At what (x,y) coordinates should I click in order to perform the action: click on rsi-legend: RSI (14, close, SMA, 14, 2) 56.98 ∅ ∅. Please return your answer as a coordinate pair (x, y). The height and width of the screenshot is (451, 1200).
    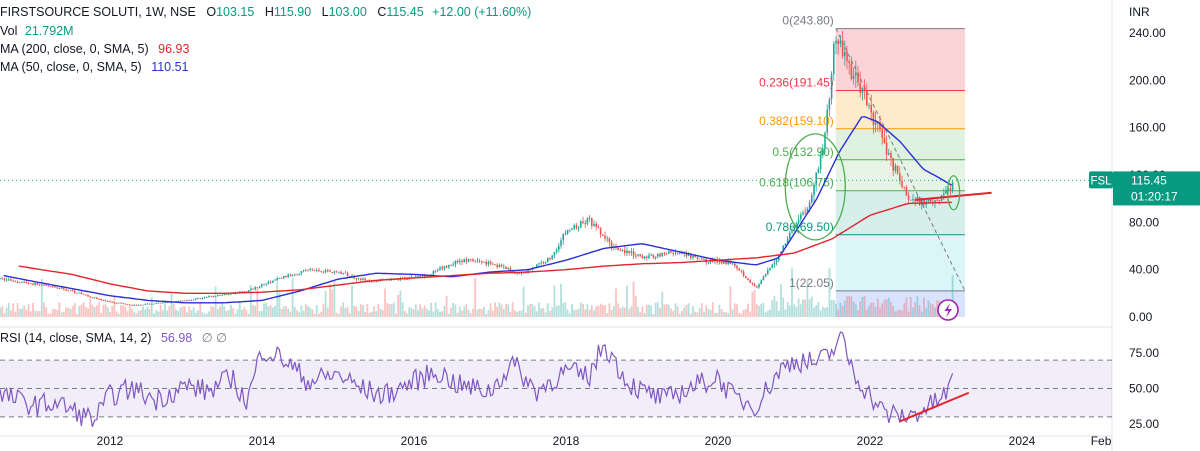
    Looking at the image, I should click on (113, 338).